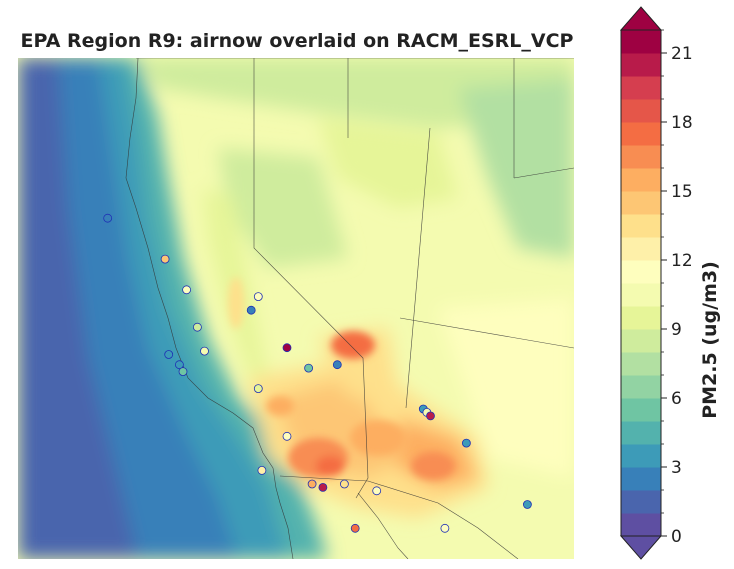 The height and width of the screenshot is (569, 734). Describe the element at coordinates (676, 399) in the screenshot. I see `colorbar-tick-label: 6` at that location.